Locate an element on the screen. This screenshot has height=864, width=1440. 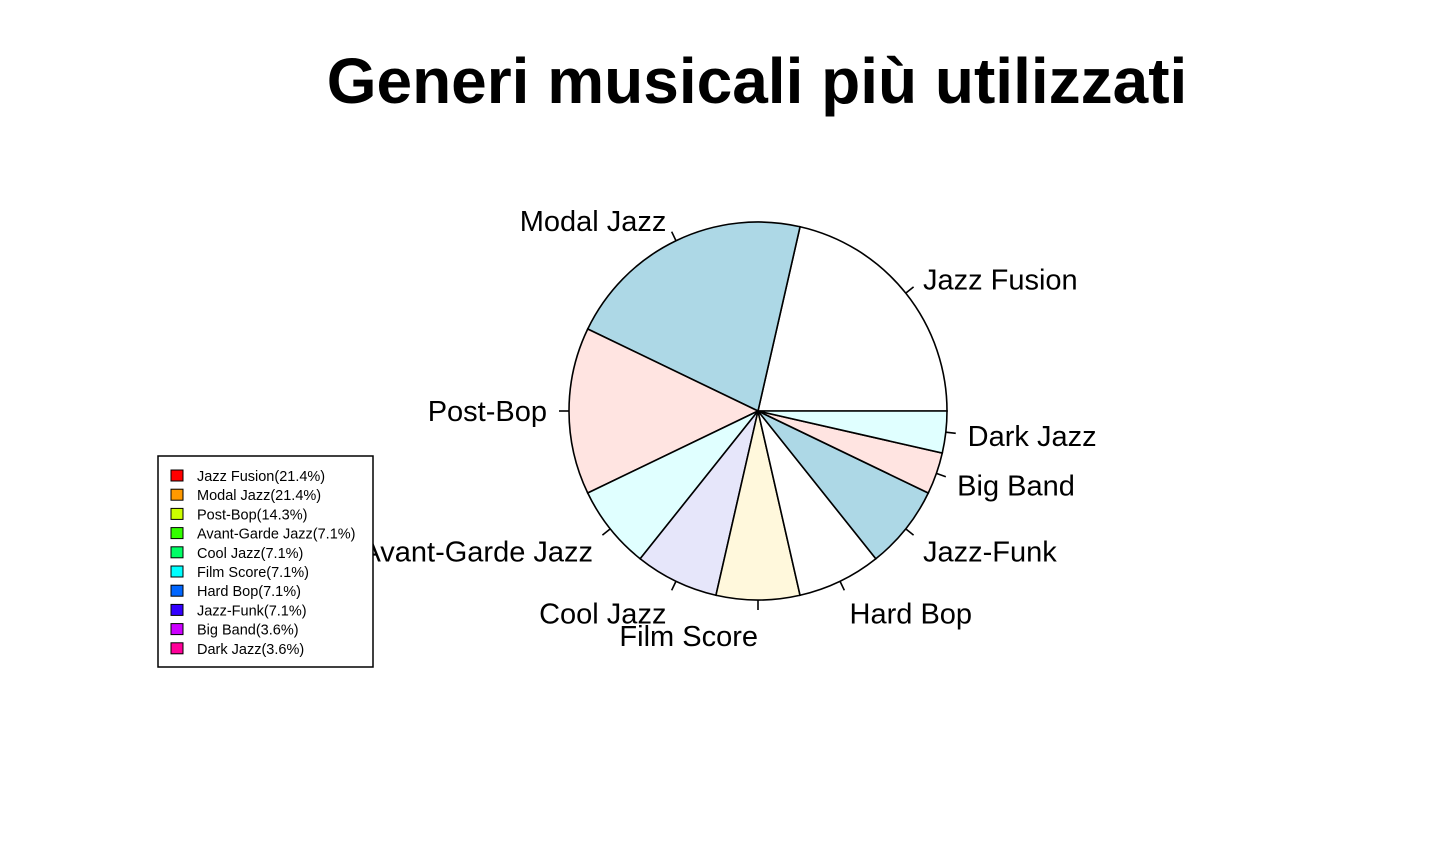
legend-label: Hard Bop(7.1%) is located at coordinates (249, 592).